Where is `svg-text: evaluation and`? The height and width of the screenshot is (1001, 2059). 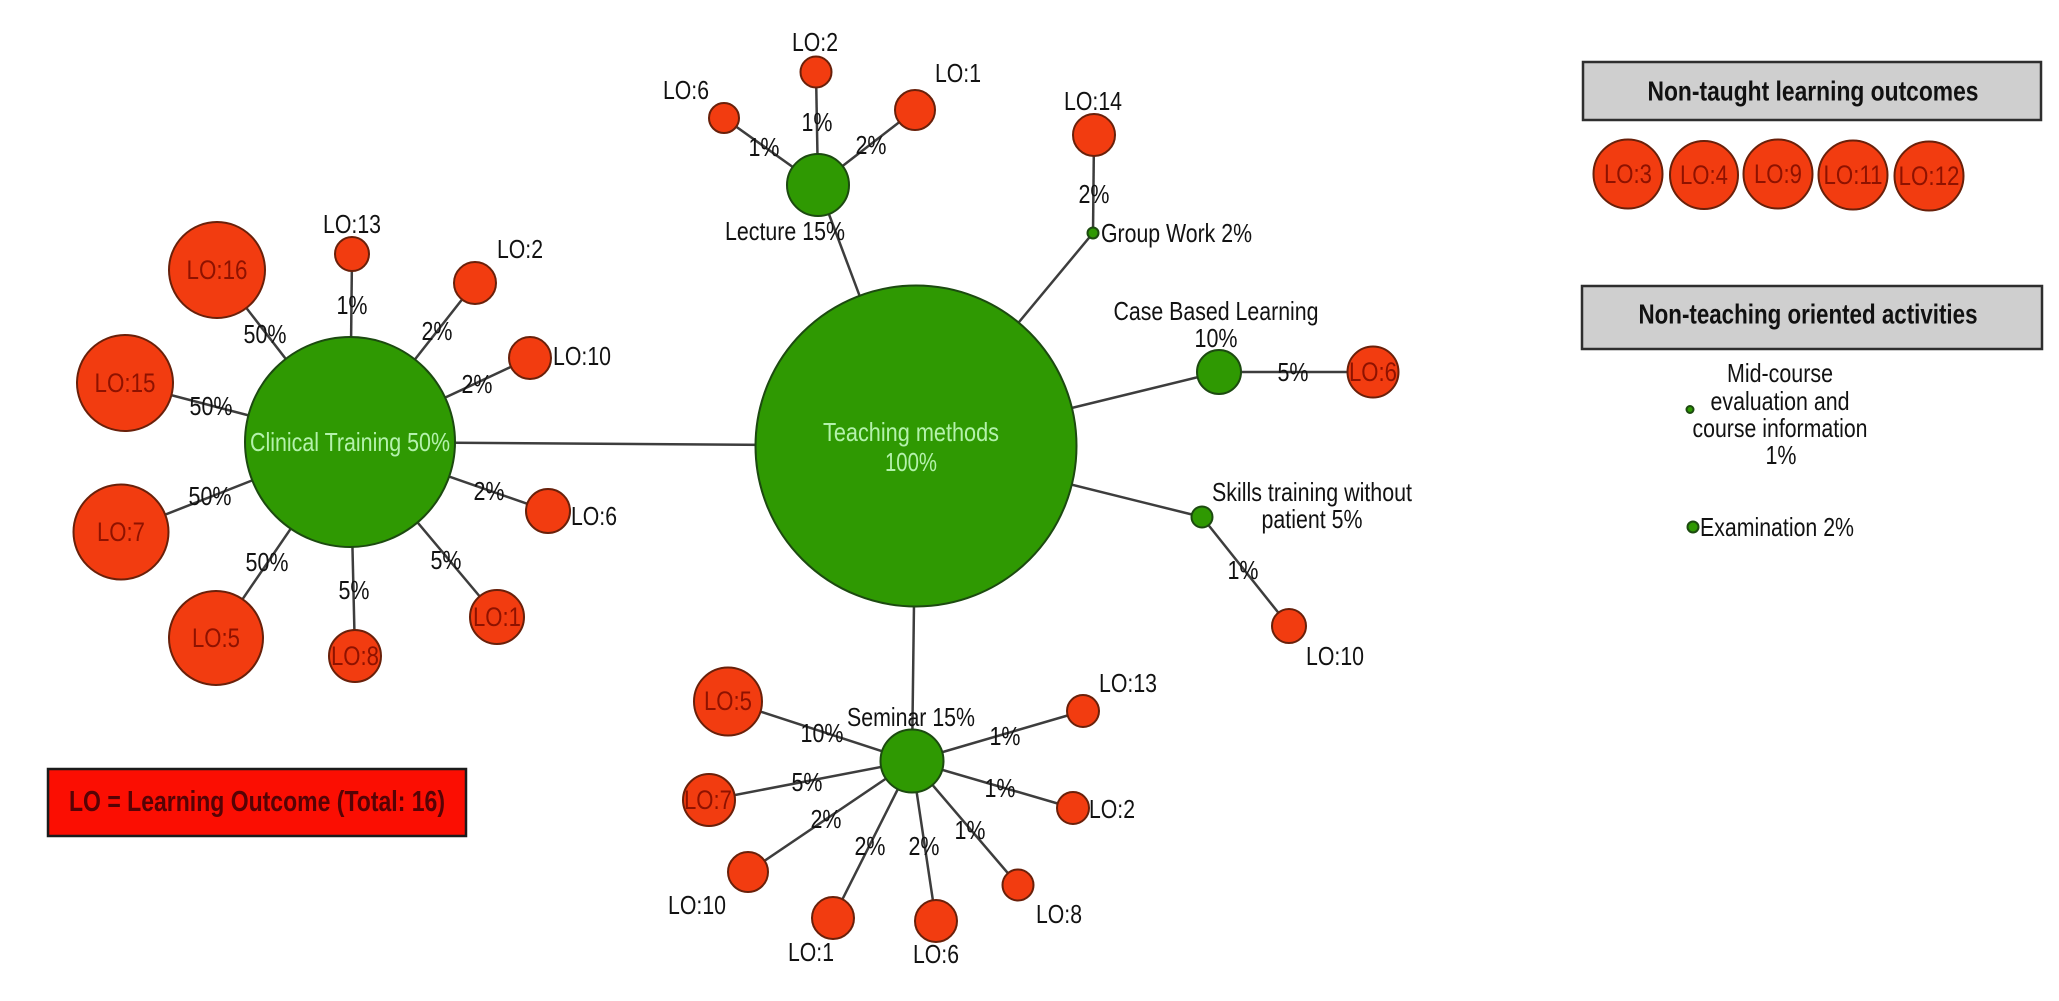
svg-text: evaluation and is located at coordinates (1780, 401).